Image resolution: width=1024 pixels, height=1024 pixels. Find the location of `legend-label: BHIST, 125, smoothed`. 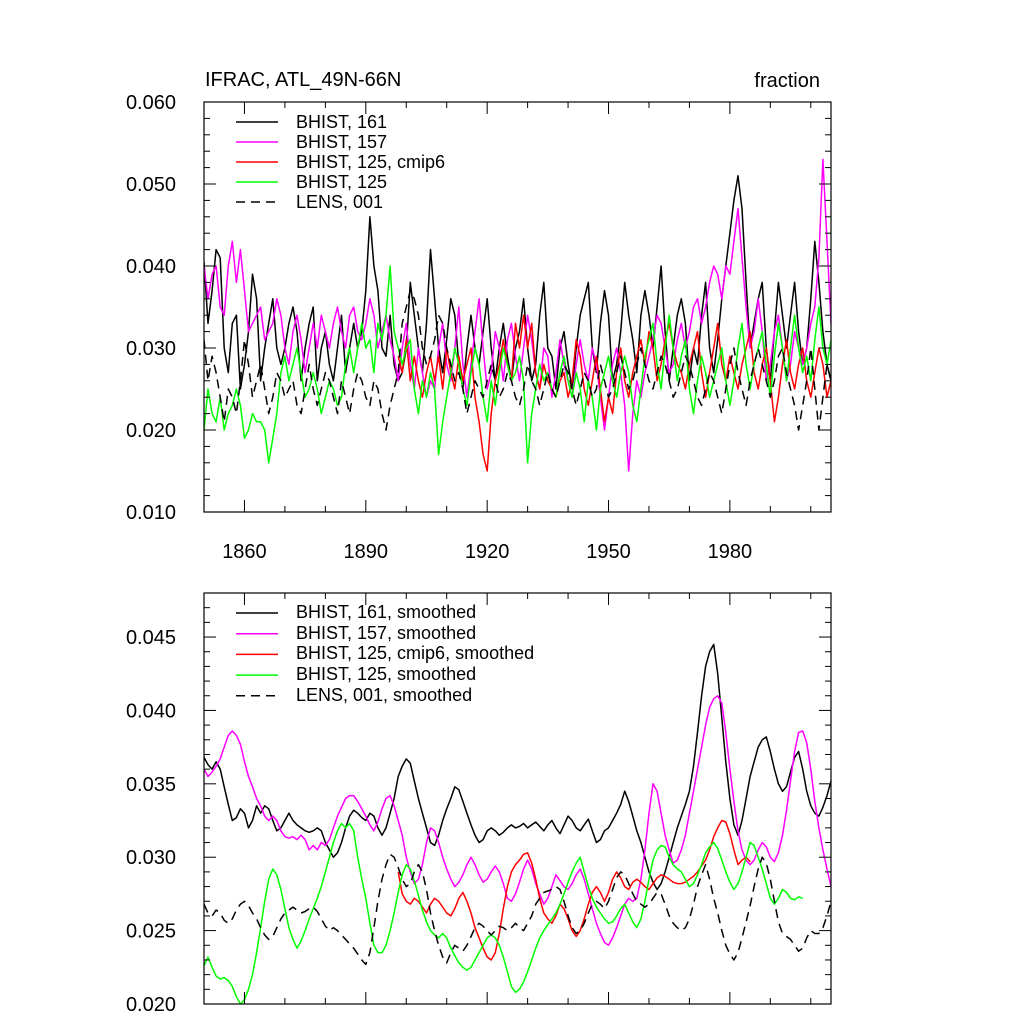

legend-label: BHIST, 125, smoothed is located at coordinates (386, 674).